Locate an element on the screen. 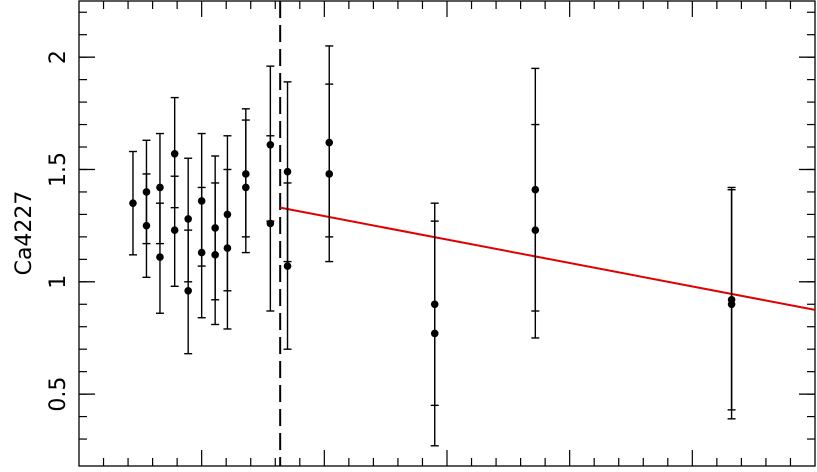 The height and width of the screenshot is (472, 817). y-tick-labels: 0.5 1 1.5 2 is located at coordinates (58, 230).